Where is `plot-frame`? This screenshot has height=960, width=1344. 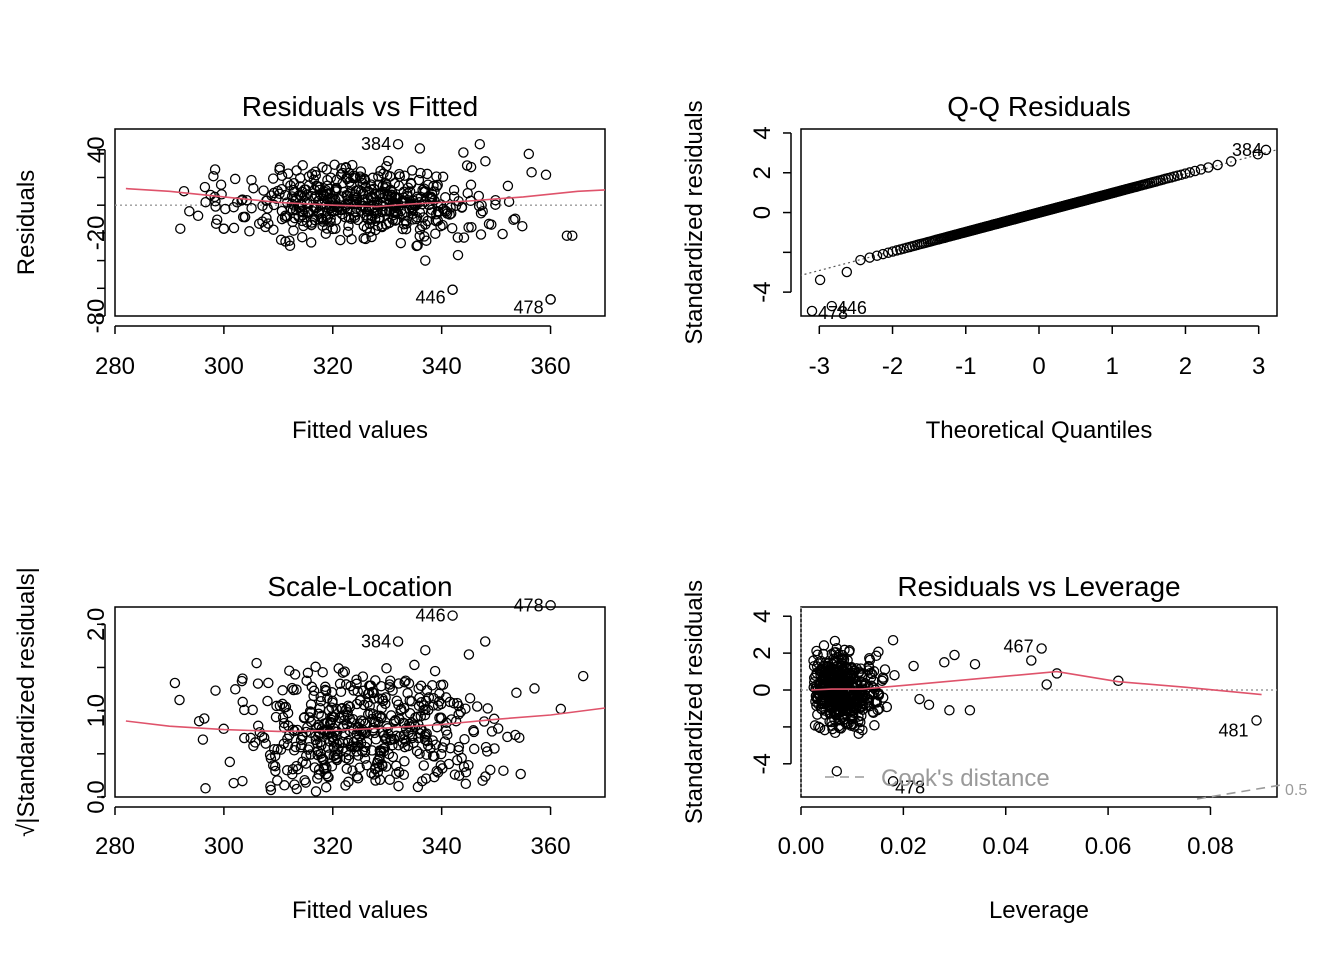
plot-frame is located at coordinates (360, 222).